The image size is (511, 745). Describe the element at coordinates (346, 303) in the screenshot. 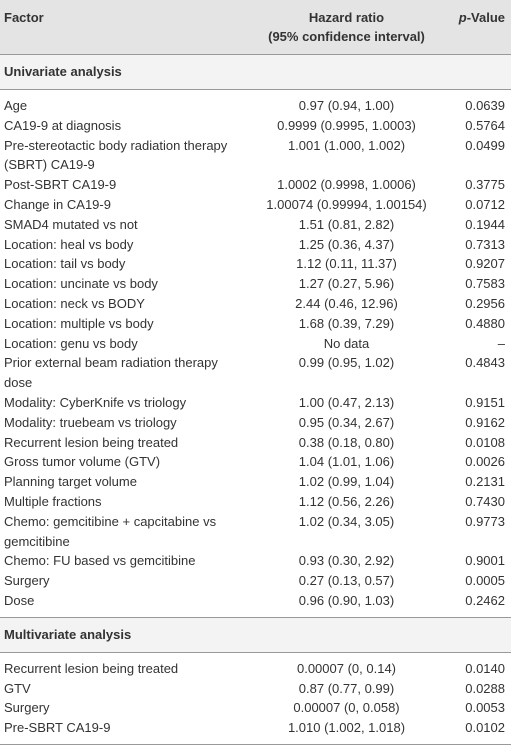

I see `hazard-ratio-cell: 2.44 (0.46, 12.96)` at that location.